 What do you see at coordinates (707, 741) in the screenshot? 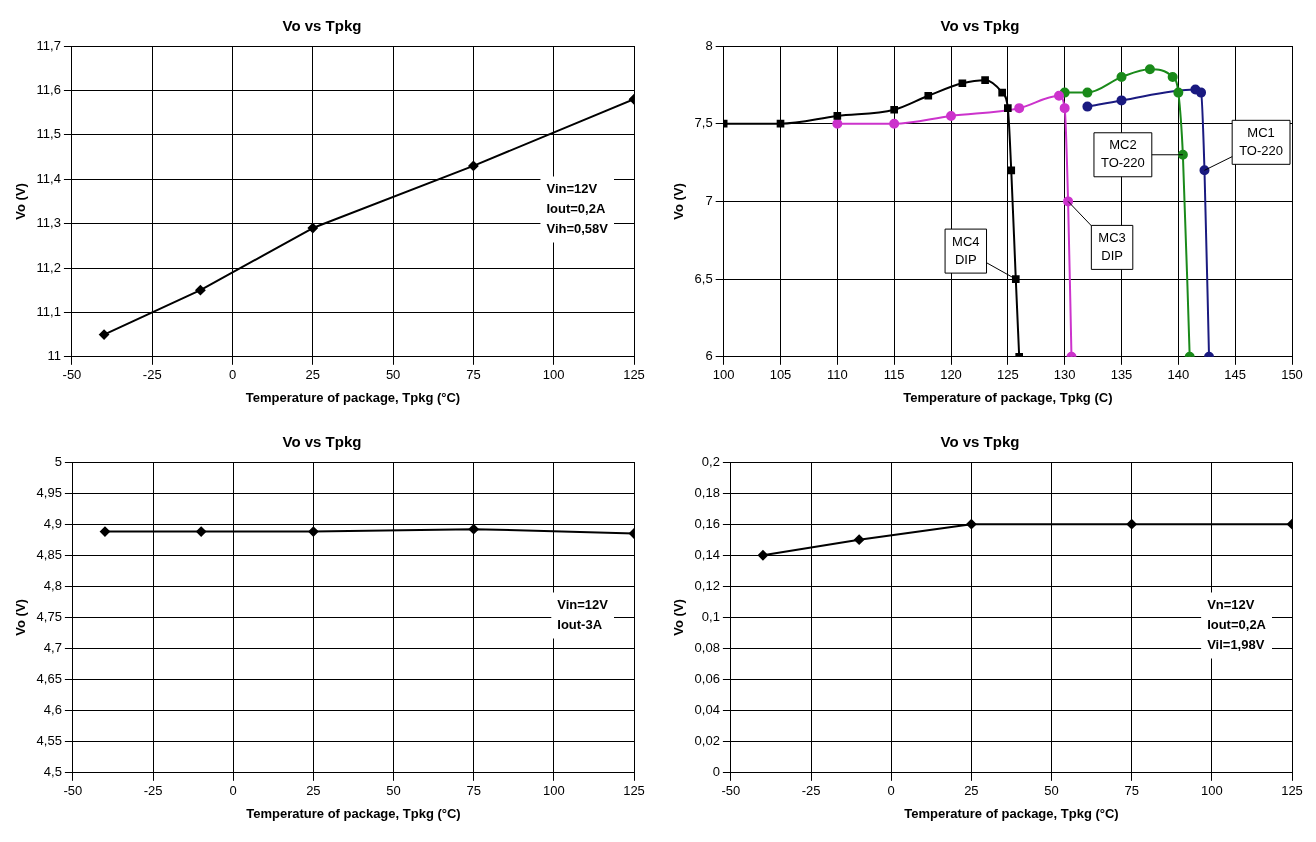
I see `y-tick-label: 0,02` at bounding box center [707, 741].